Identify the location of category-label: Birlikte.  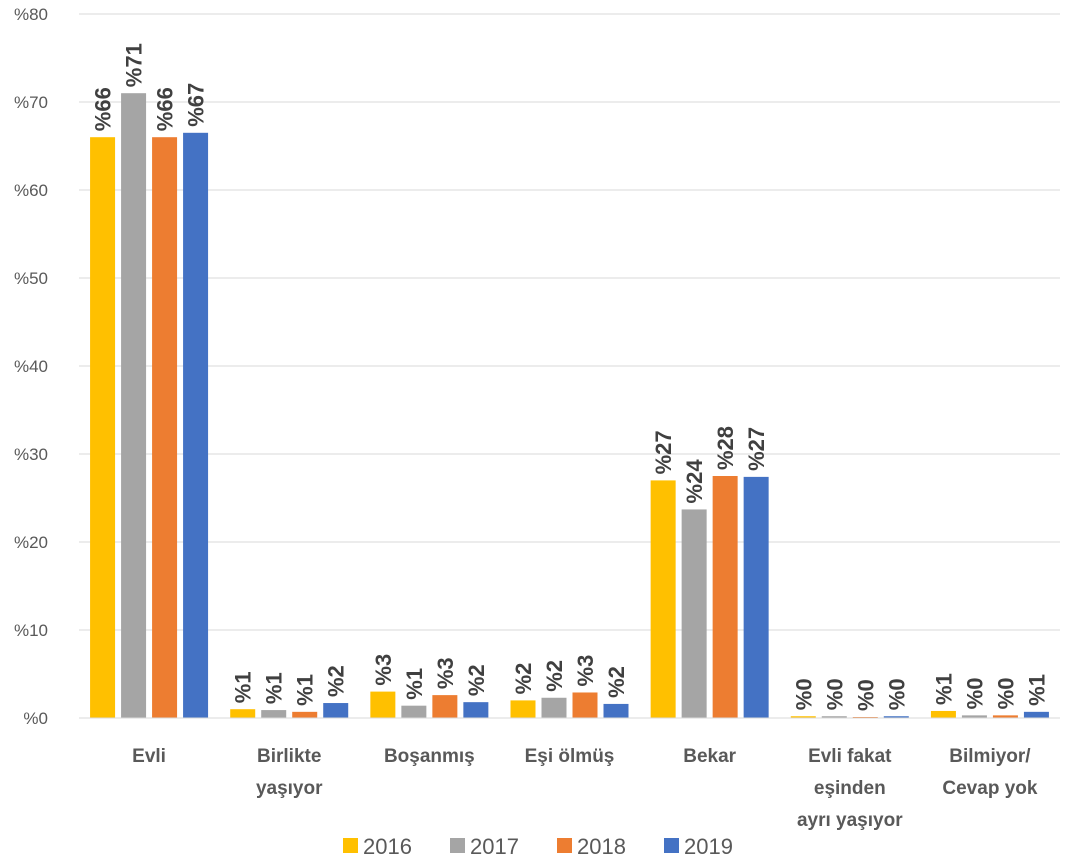
(289, 756).